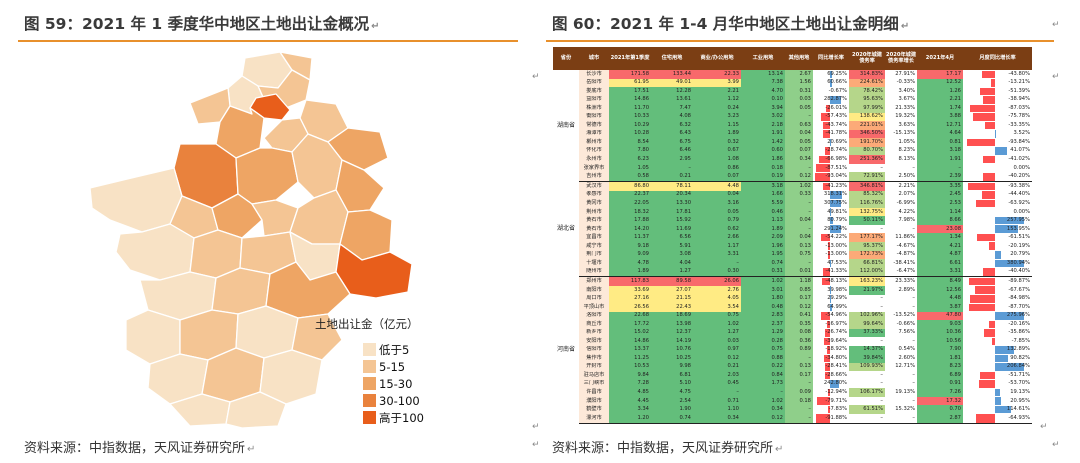  I want to click on table-cell: 22.37, so click(630, 195).